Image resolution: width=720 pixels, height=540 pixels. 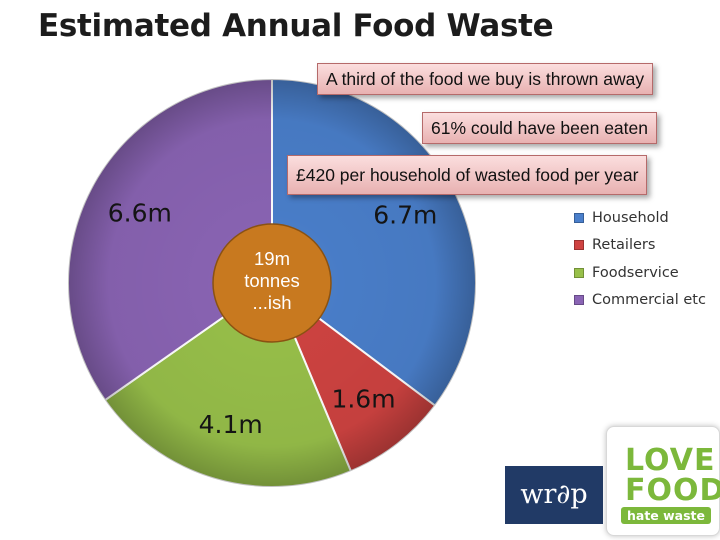 I want to click on center-total-unit: tonnes, so click(x=272, y=280).